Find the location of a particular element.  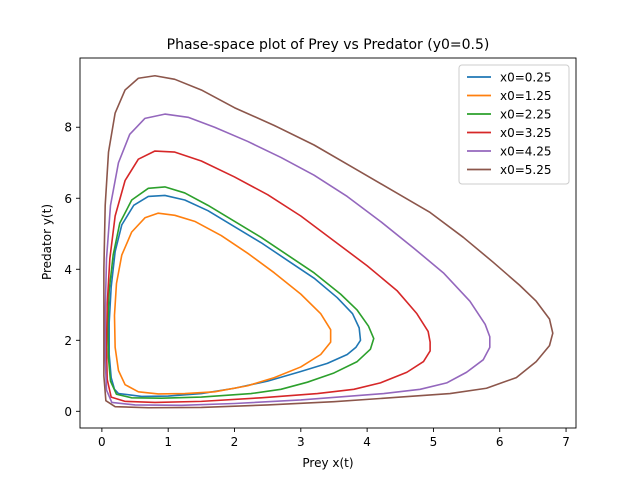

x-tick-label: 1 is located at coordinates (168, 442).